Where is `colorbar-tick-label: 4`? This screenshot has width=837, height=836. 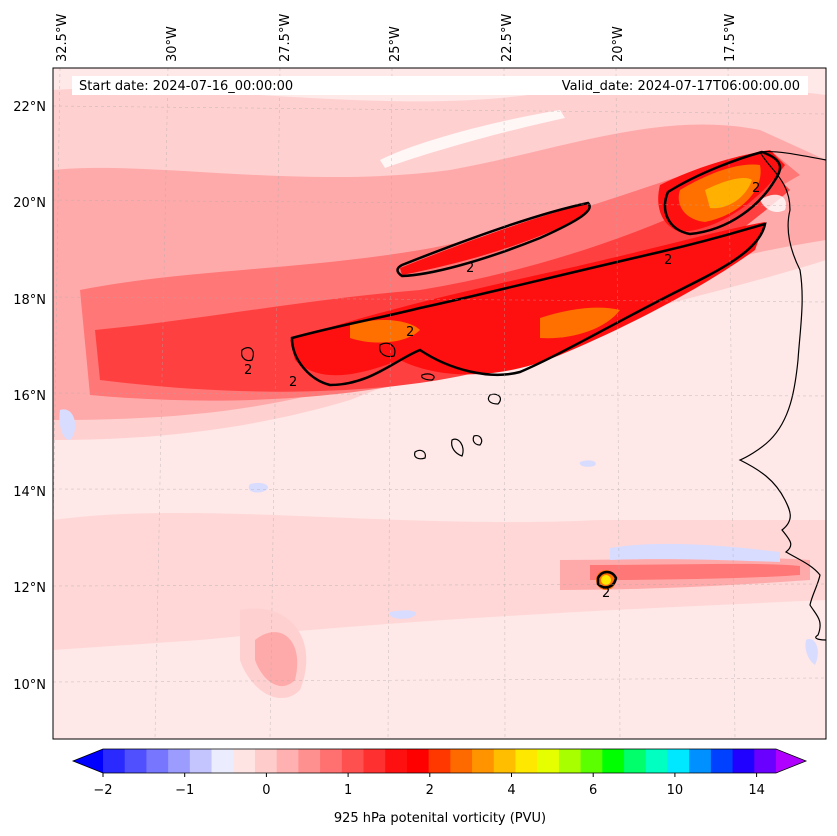 colorbar-tick-label: 4 is located at coordinates (511, 790).